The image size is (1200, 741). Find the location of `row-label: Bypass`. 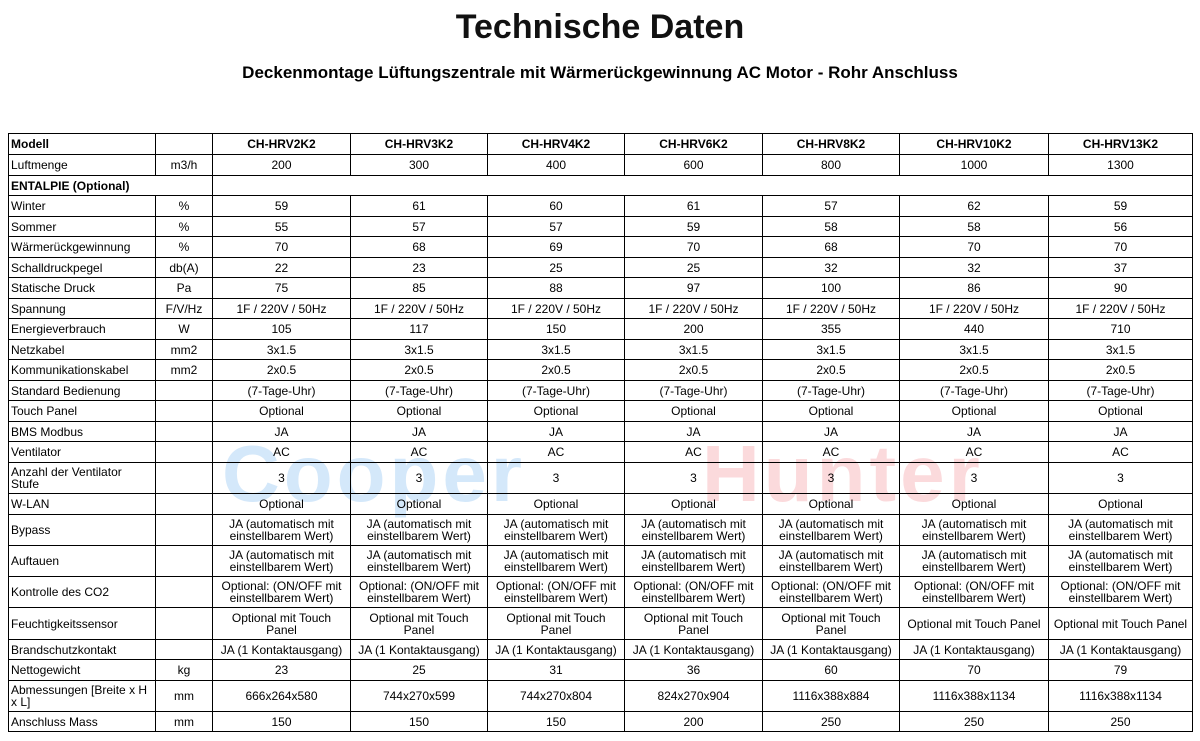

row-label: Bypass is located at coordinates (82, 530).